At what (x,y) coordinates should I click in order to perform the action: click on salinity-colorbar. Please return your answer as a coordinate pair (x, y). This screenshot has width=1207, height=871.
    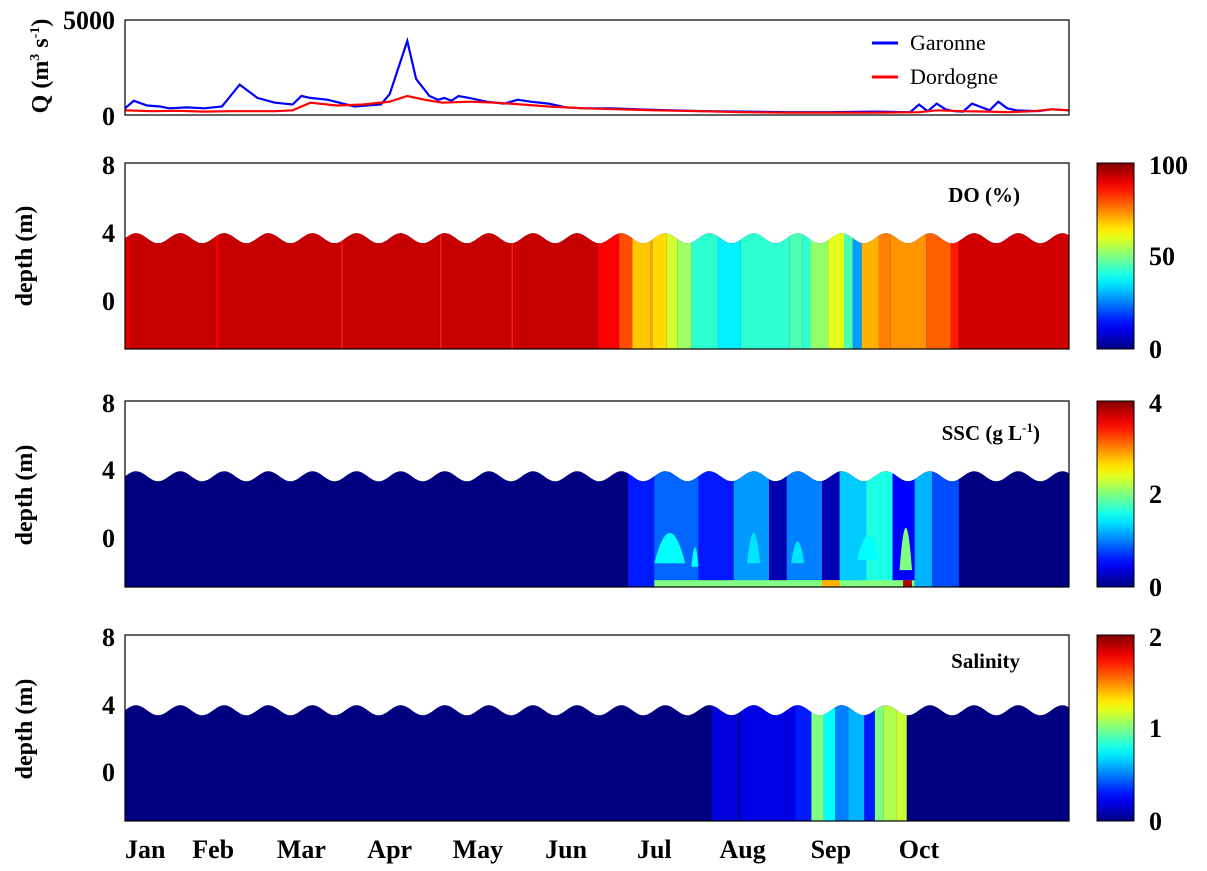
    Looking at the image, I should click on (1115, 728).